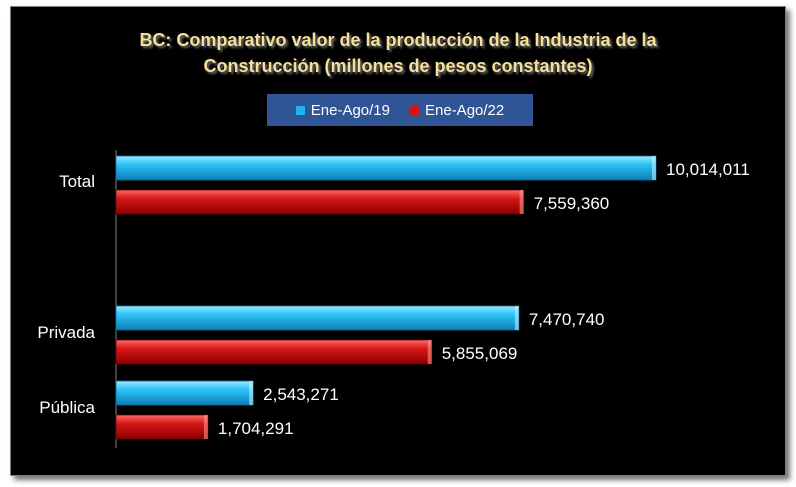 Image resolution: width=796 pixels, height=487 pixels. I want to click on legend-label-series-2: Ene-Ago/22, so click(465, 110).